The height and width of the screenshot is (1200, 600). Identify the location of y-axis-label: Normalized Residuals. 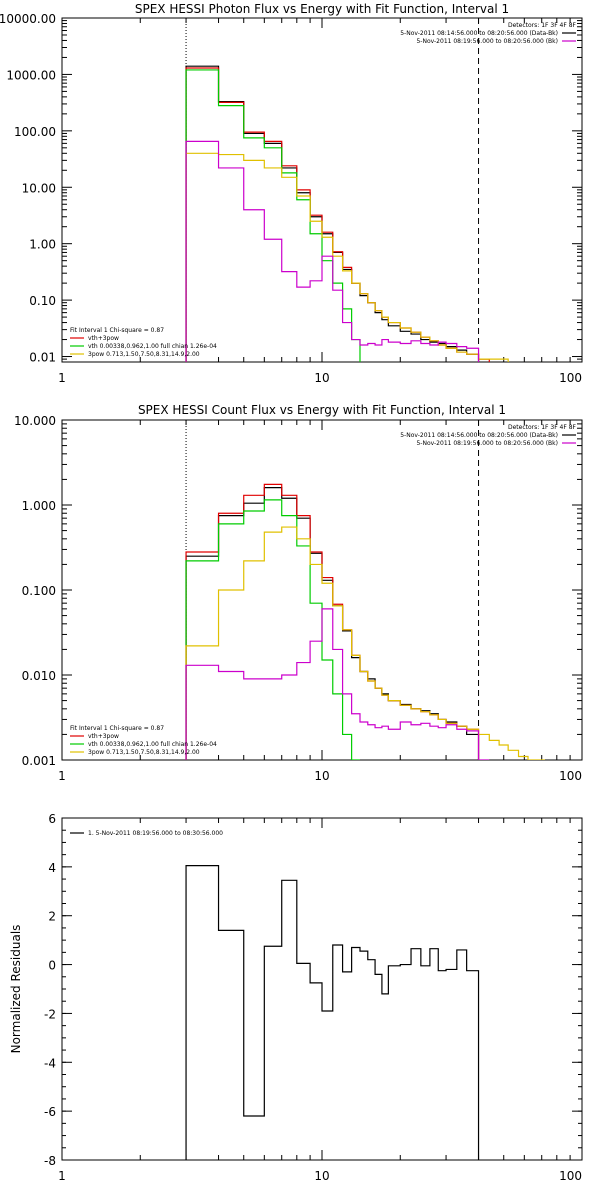
(16, 989).